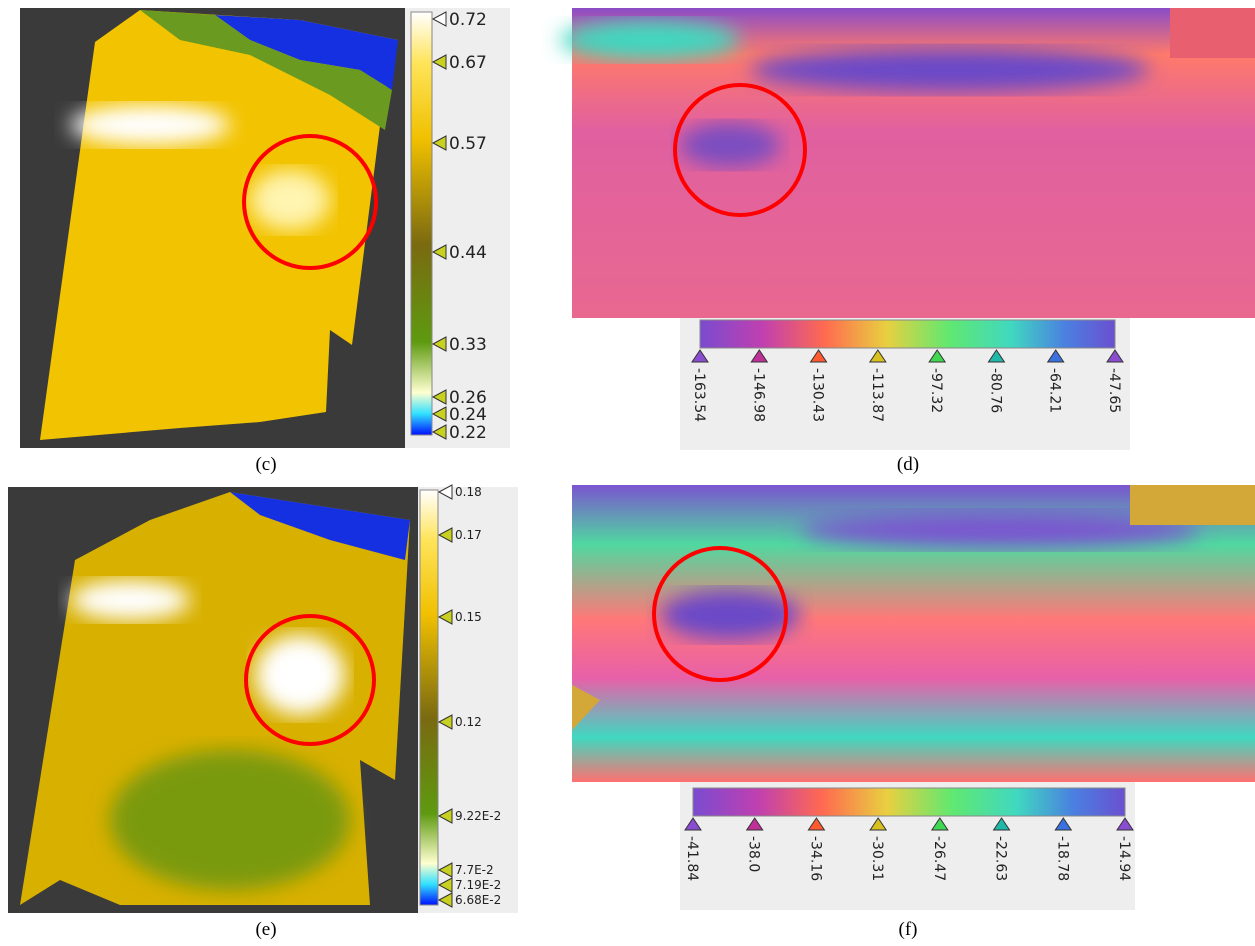 This screenshot has width=1255, height=946. I want to click on tick-label: -146.98, so click(758, 395).